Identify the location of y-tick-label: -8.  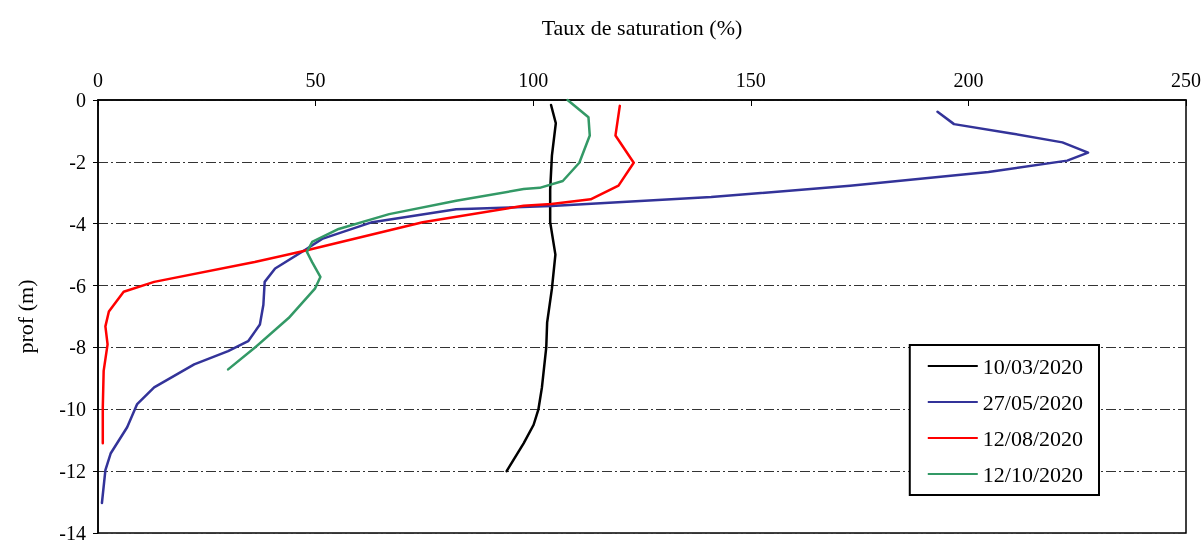
(77, 347).